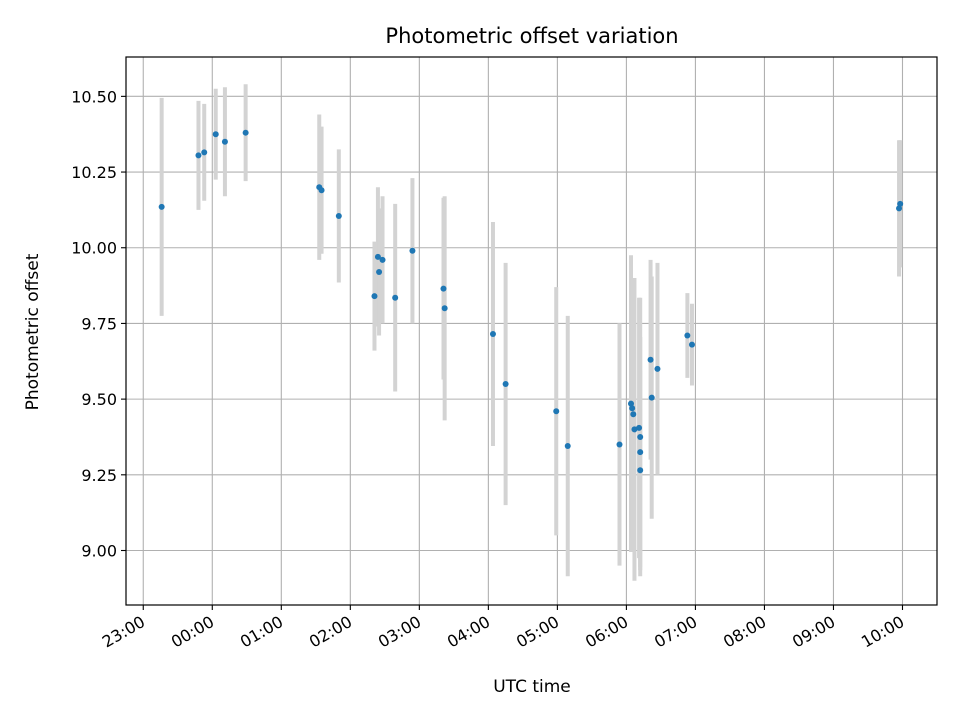  What do you see at coordinates (99, 399) in the screenshot?
I see `y-tick-label: 9.50` at bounding box center [99, 399].